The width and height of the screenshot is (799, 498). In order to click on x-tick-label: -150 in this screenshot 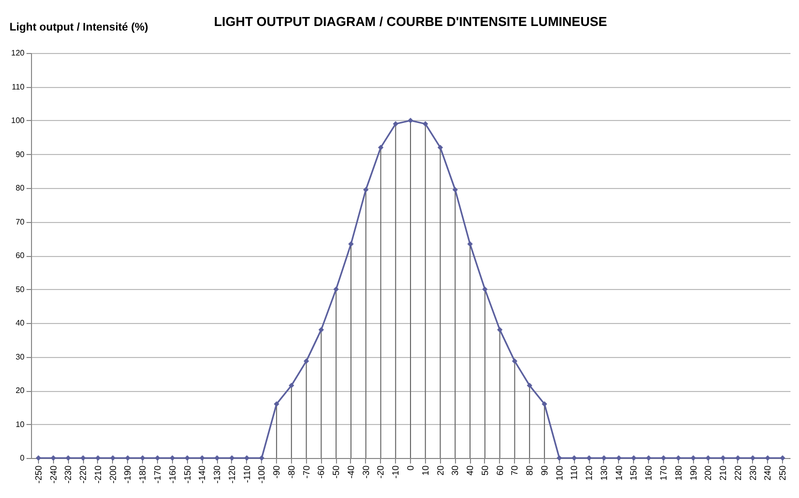, I will do `click(187, 475)`.